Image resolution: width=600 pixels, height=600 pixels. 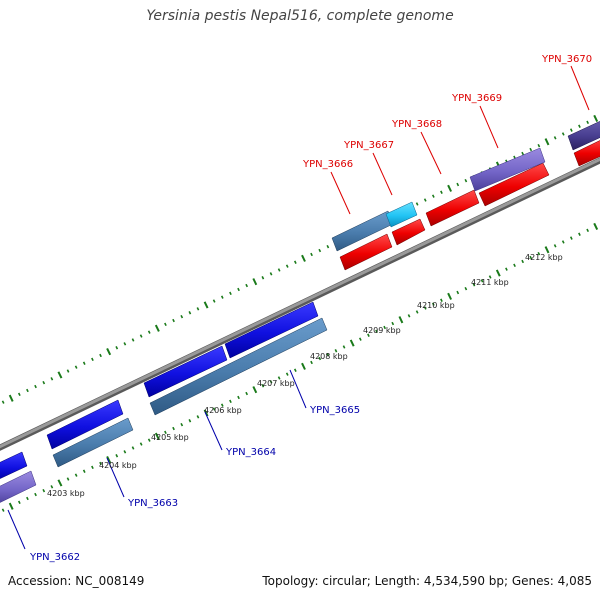 What do you see at coordinates (334, 410) in the screenshot?
I see `gene-label: YPN_3665` at bounding box center [334, 410].